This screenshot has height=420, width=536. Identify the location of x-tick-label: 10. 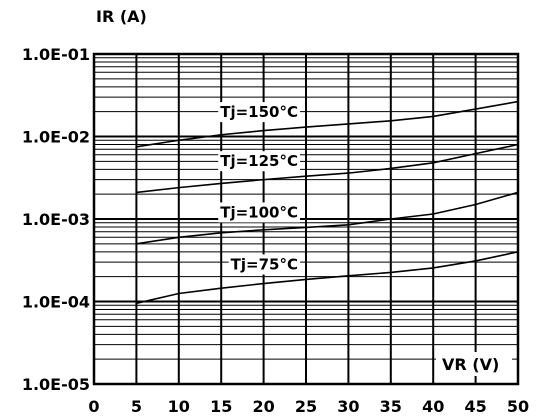
(179, 406).